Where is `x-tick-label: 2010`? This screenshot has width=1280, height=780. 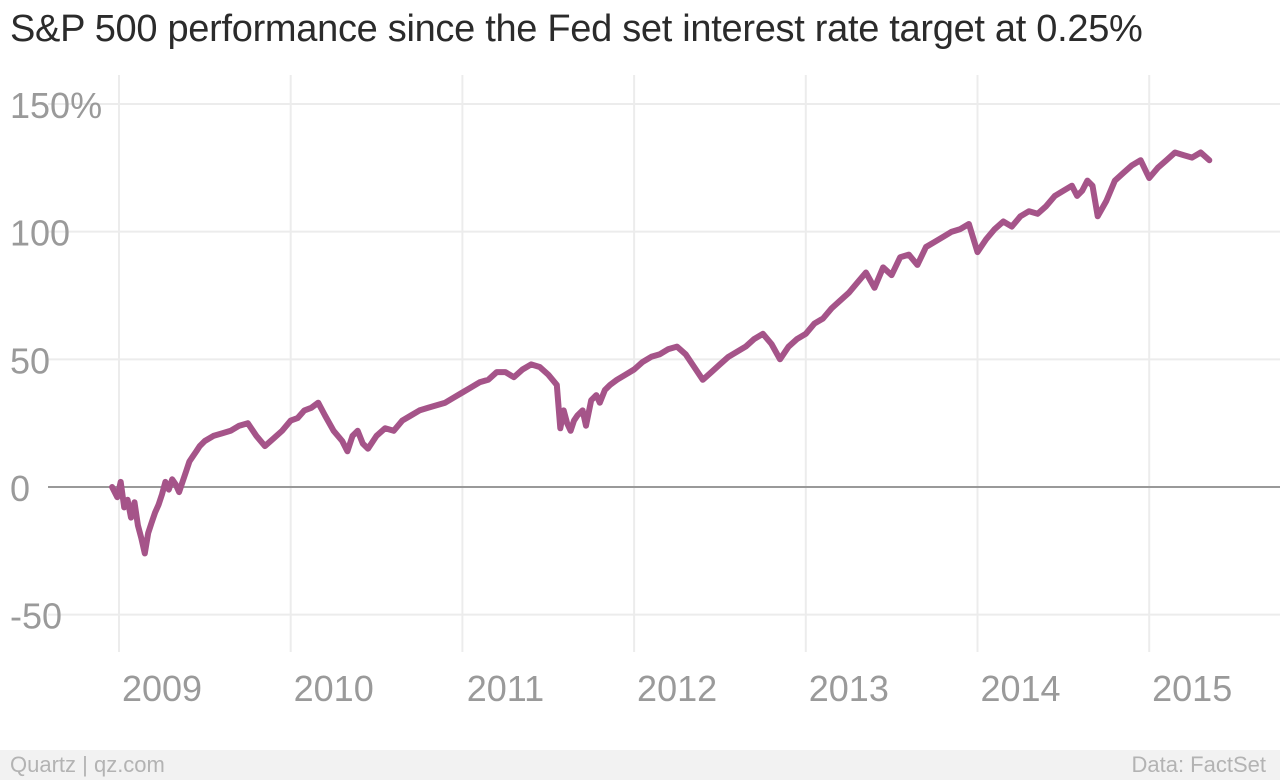
x-tick-label: 2010 is located at coordinates (334, 688).